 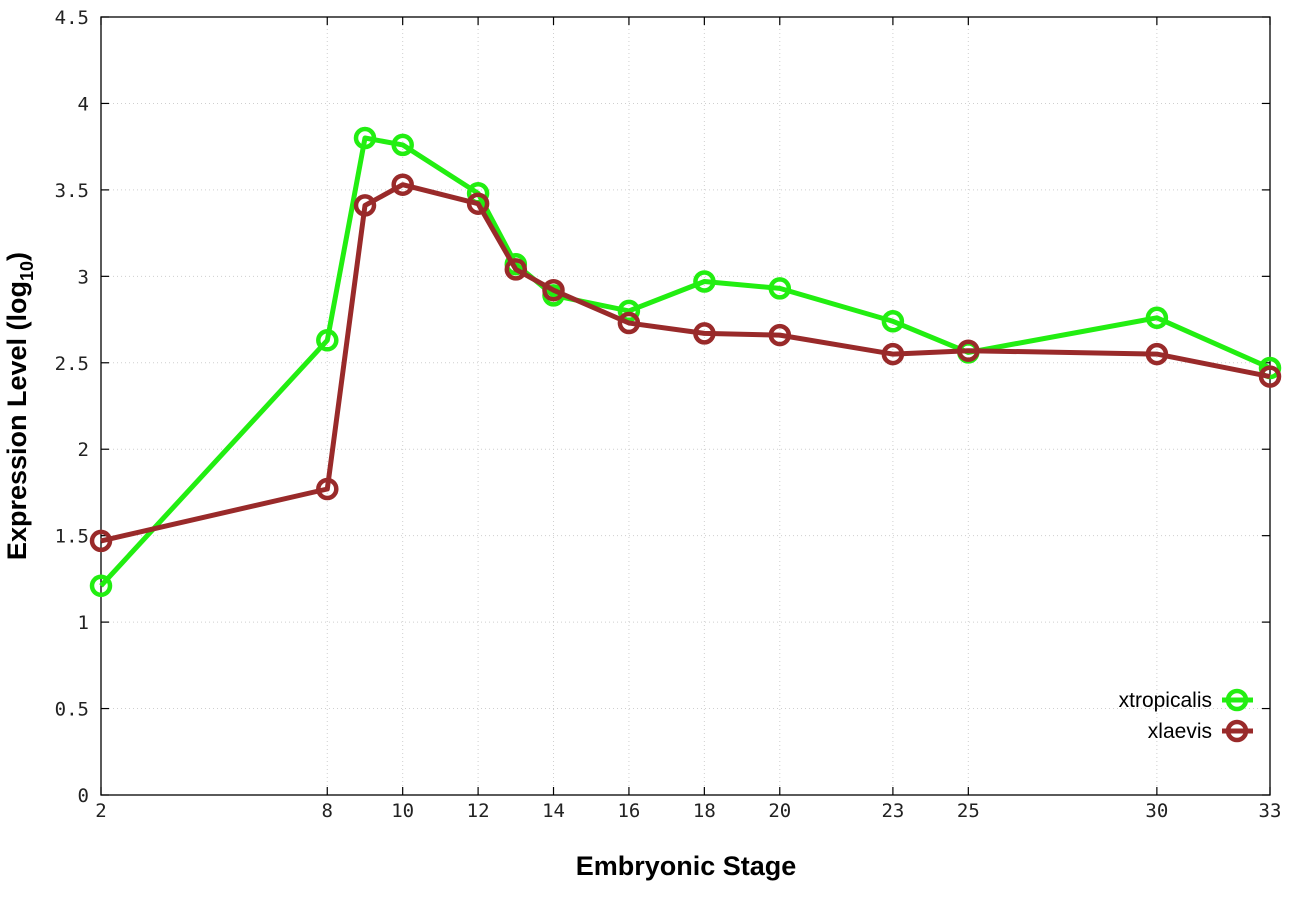 What do you see at coordinates (1186, 715) in the screenshot?
I see `legend: xtropicalis xlaevis` at bounding box center [1186, 715].